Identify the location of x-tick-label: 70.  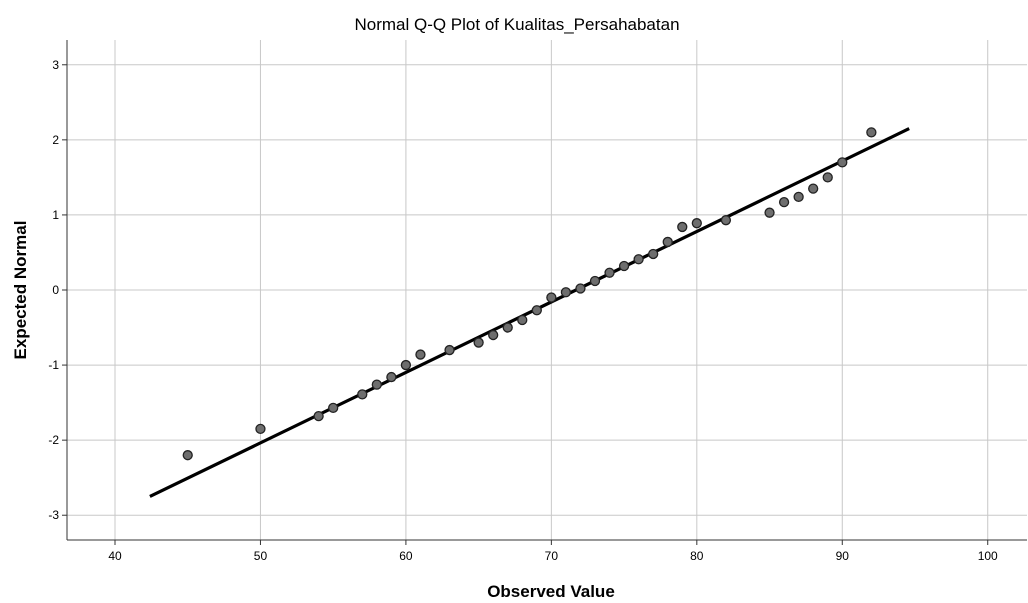
(552, 556).